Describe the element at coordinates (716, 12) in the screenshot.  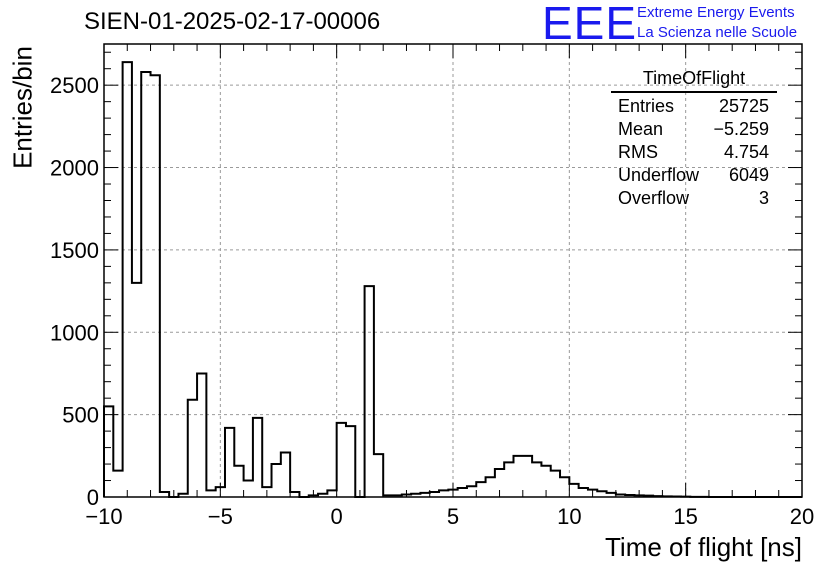
I see `logo-line-1: Extreme Energy Events` at that location.